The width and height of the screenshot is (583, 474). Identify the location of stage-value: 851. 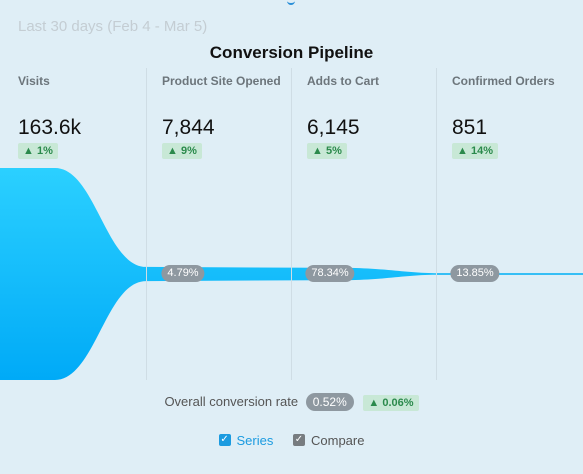
(470, 127).